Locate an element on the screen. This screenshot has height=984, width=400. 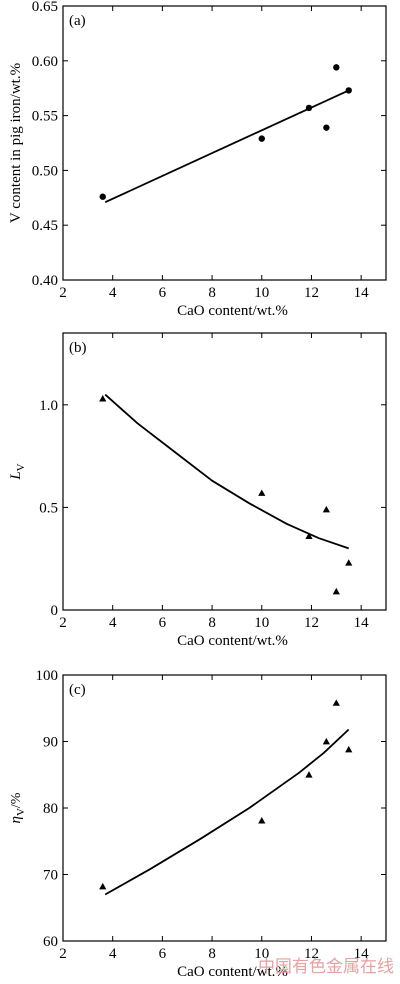
y-tick-label: 0.50 is located at coordinates (45, 171).